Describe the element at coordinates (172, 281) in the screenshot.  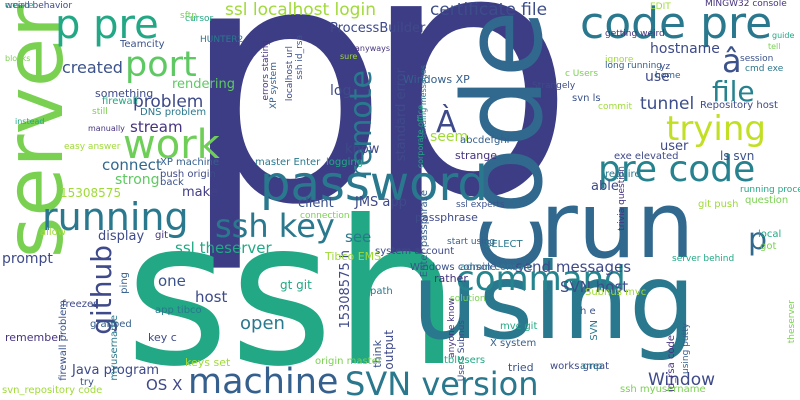
I see `cloud-word: one` at that location.